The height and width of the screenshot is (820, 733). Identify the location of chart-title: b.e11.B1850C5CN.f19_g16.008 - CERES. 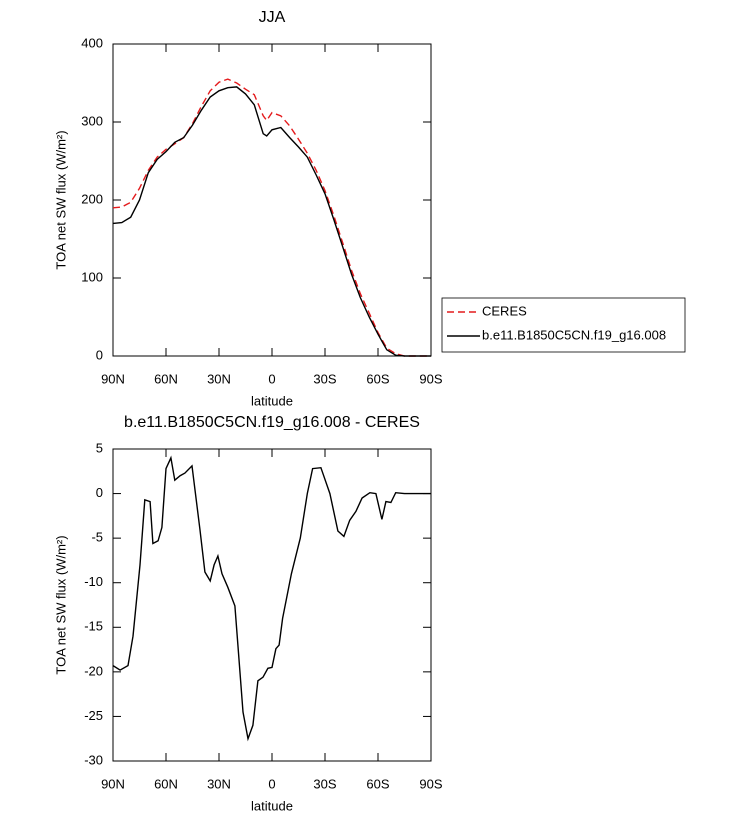
(272, 422).